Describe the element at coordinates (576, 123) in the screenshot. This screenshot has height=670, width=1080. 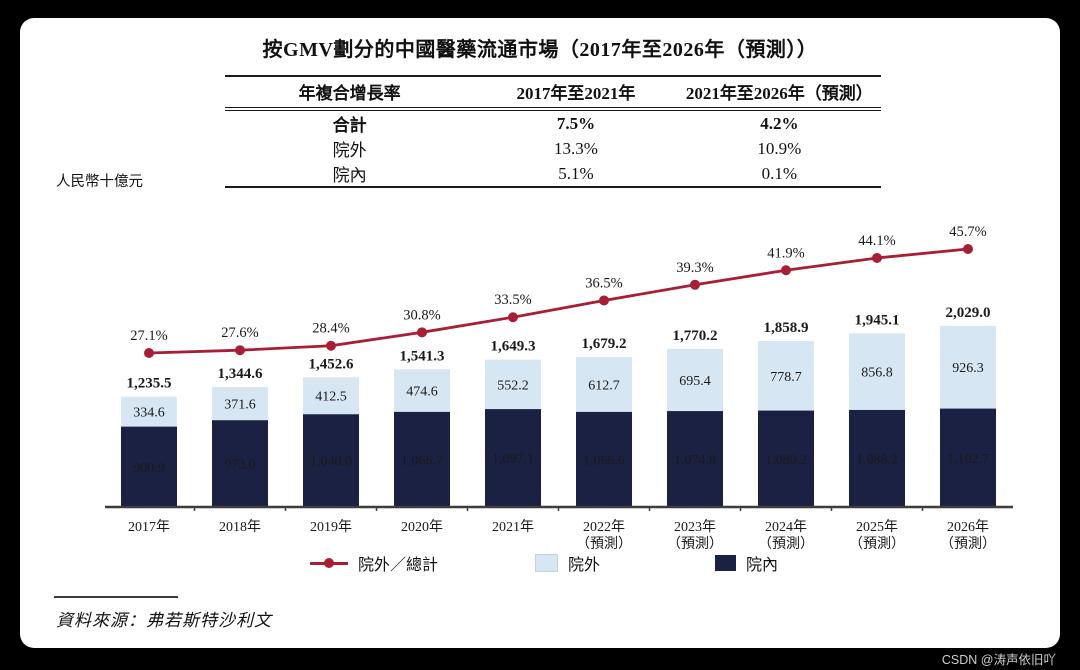
I see `cagr-cell: 7.5%` at that location.